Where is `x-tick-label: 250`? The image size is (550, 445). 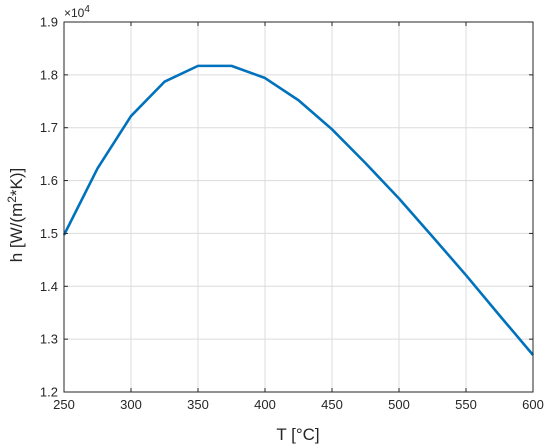
x-tick-label: 250 is located at coordinates (64, 404).